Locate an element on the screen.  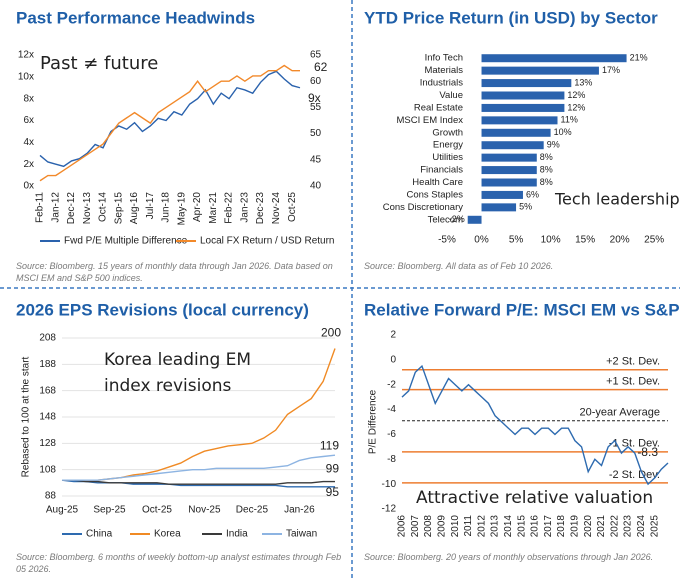
chart-title: 2026 EPS Revisions (local currency) is located at coordinates (162, 309).